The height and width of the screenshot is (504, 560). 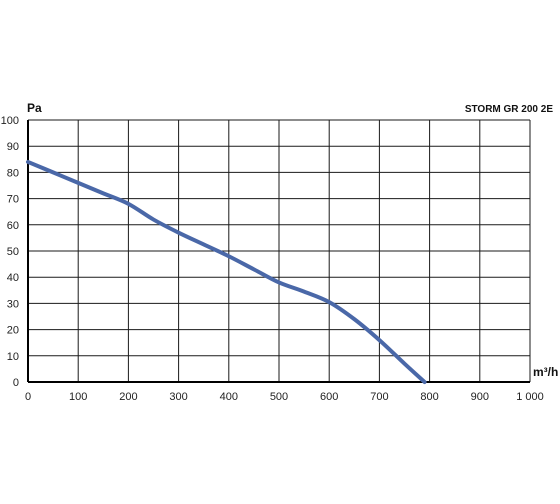 What do you see at coordinates (13, 147) in the screenshot?
I see `y-tick-label: 90` at bounding box center [13, 147].